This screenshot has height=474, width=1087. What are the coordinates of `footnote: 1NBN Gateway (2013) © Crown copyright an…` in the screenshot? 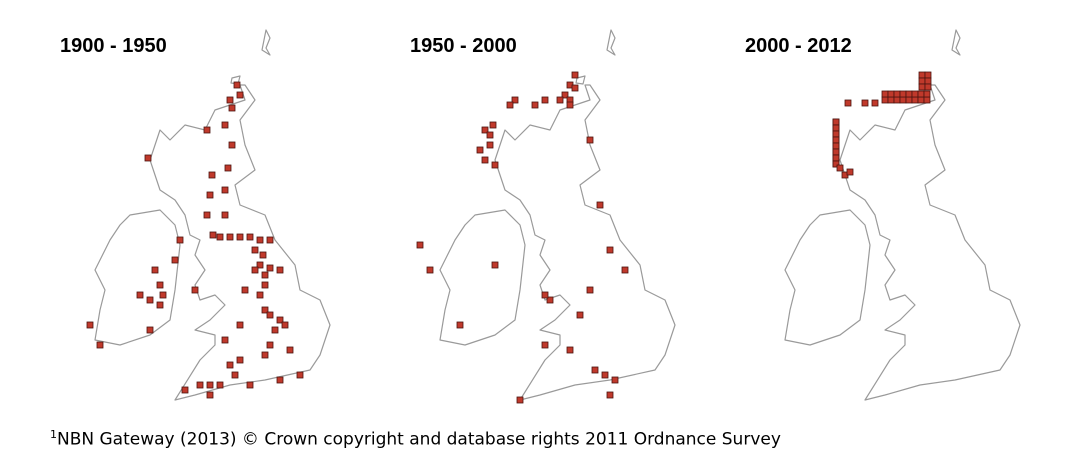 It's located at (415, 439).